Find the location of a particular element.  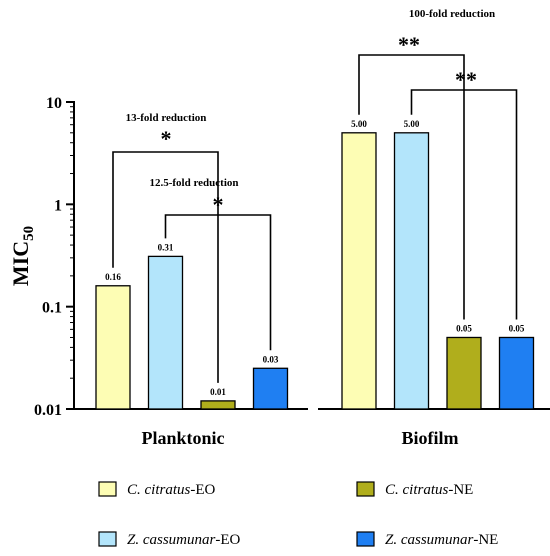

x-category-label: Biofilm is located at coordinates (430, 438).